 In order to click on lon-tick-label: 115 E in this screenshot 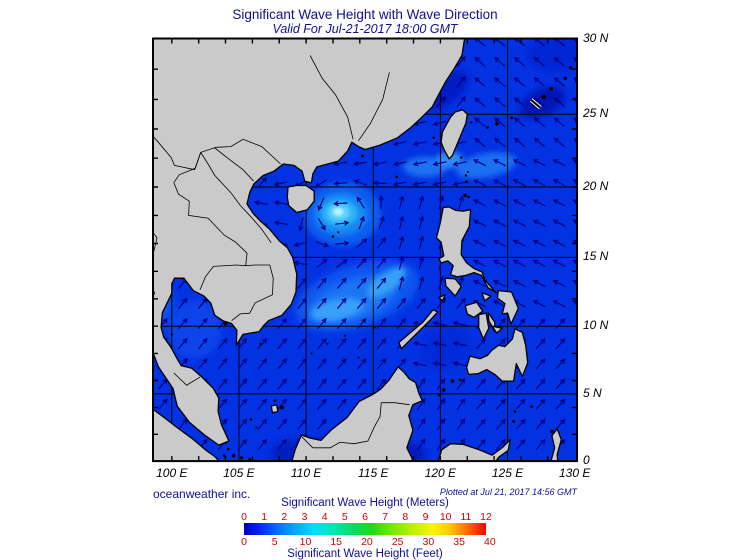, I will do `click(373, 473)`.